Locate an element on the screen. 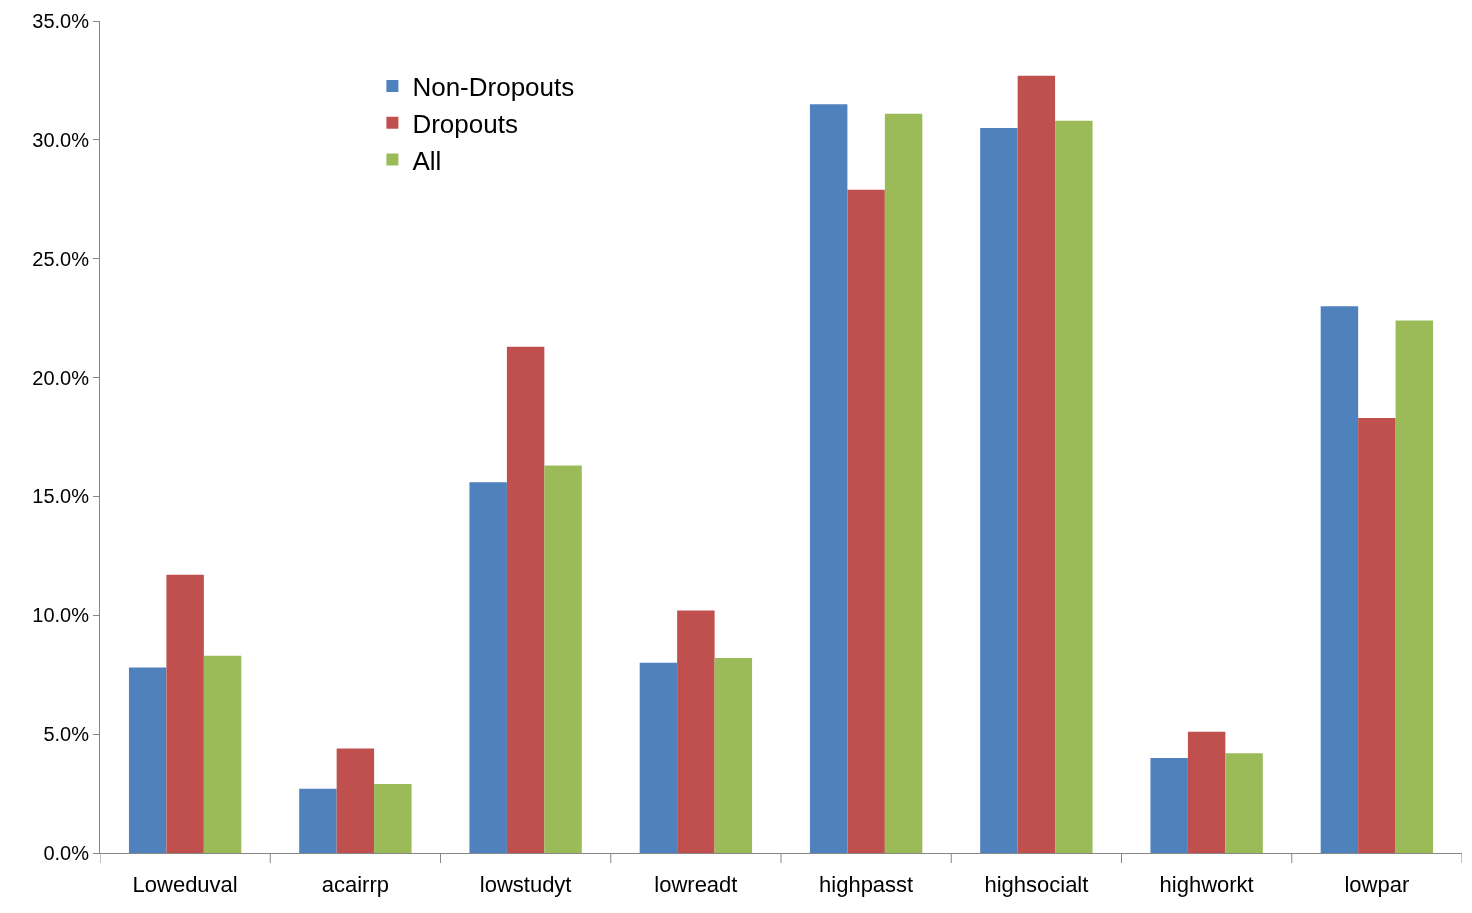  x-tick-label: lowstudyt is located at coordinates (525, 885).